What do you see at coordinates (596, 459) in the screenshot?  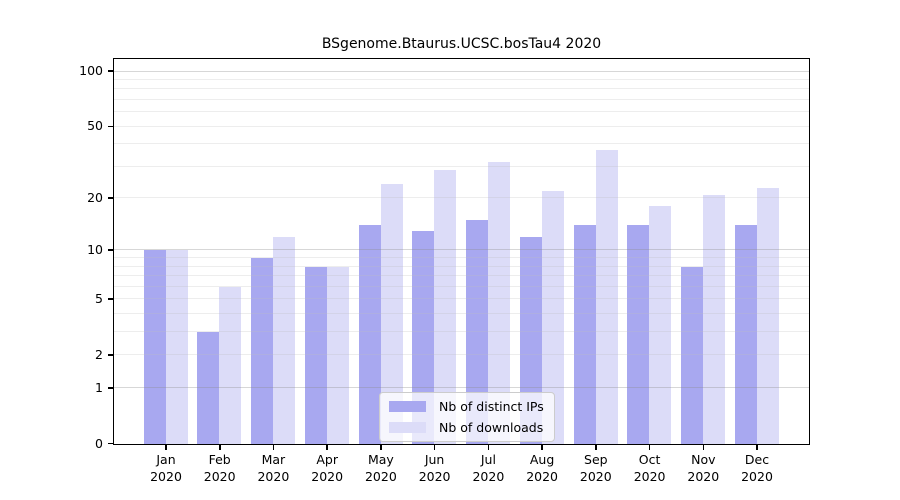 I see `x-tick-label-month: Sep` at bounding box center [596, 459].